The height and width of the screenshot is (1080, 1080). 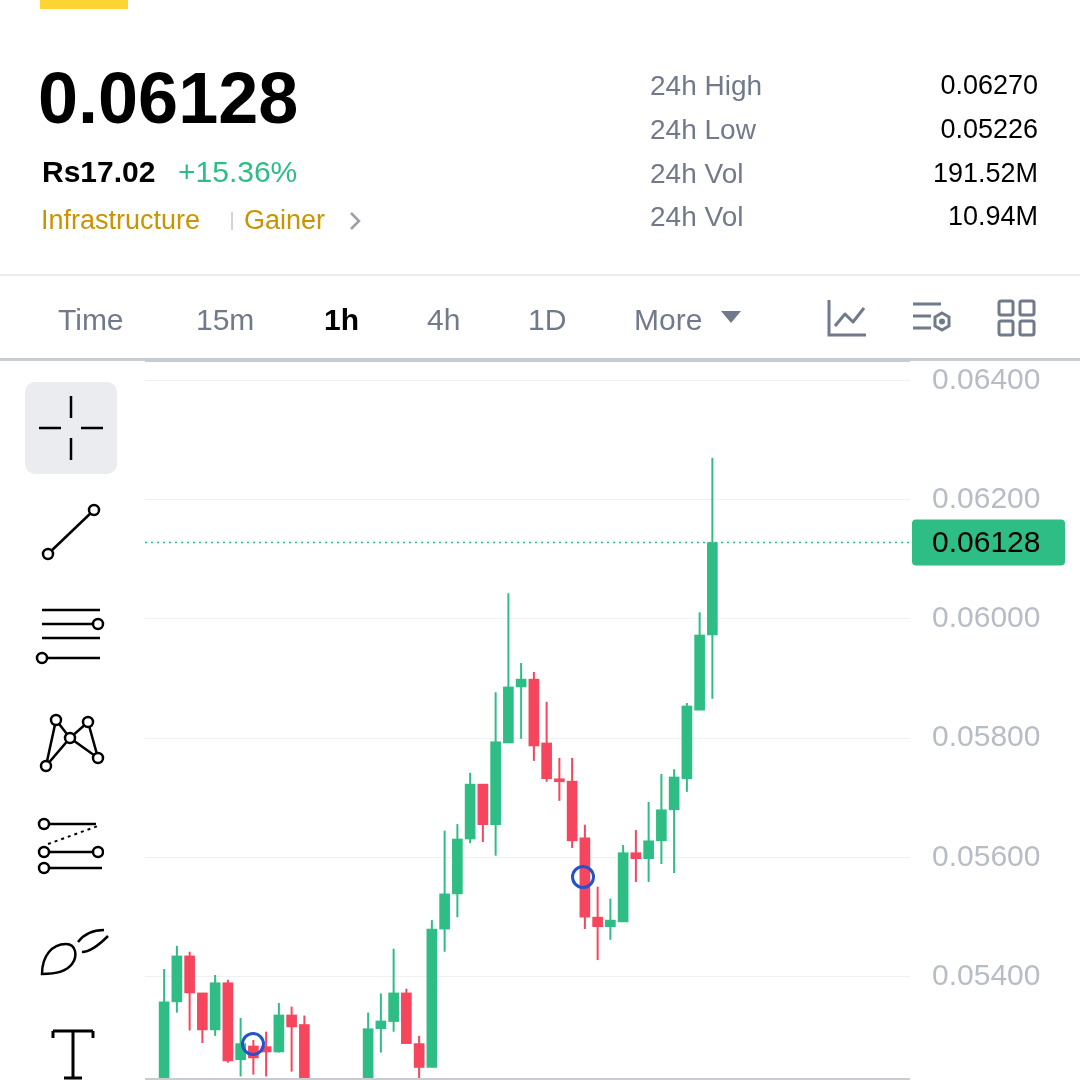 I want to click on text: Time, so click(x=91, y=319).